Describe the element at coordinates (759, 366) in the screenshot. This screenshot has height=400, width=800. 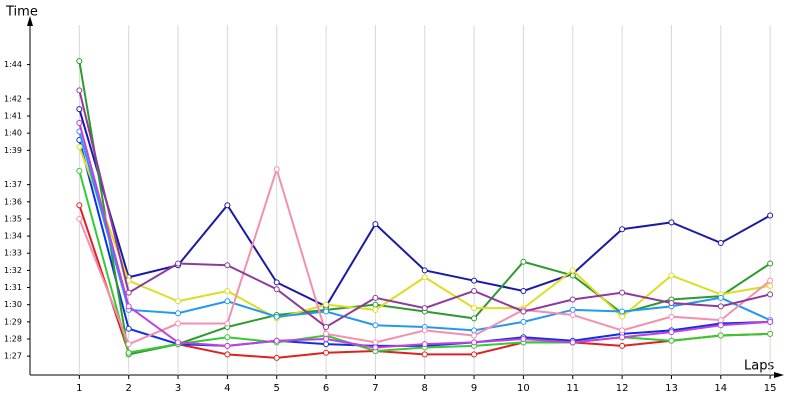
I see `x-axis-label: Laps` at that location.